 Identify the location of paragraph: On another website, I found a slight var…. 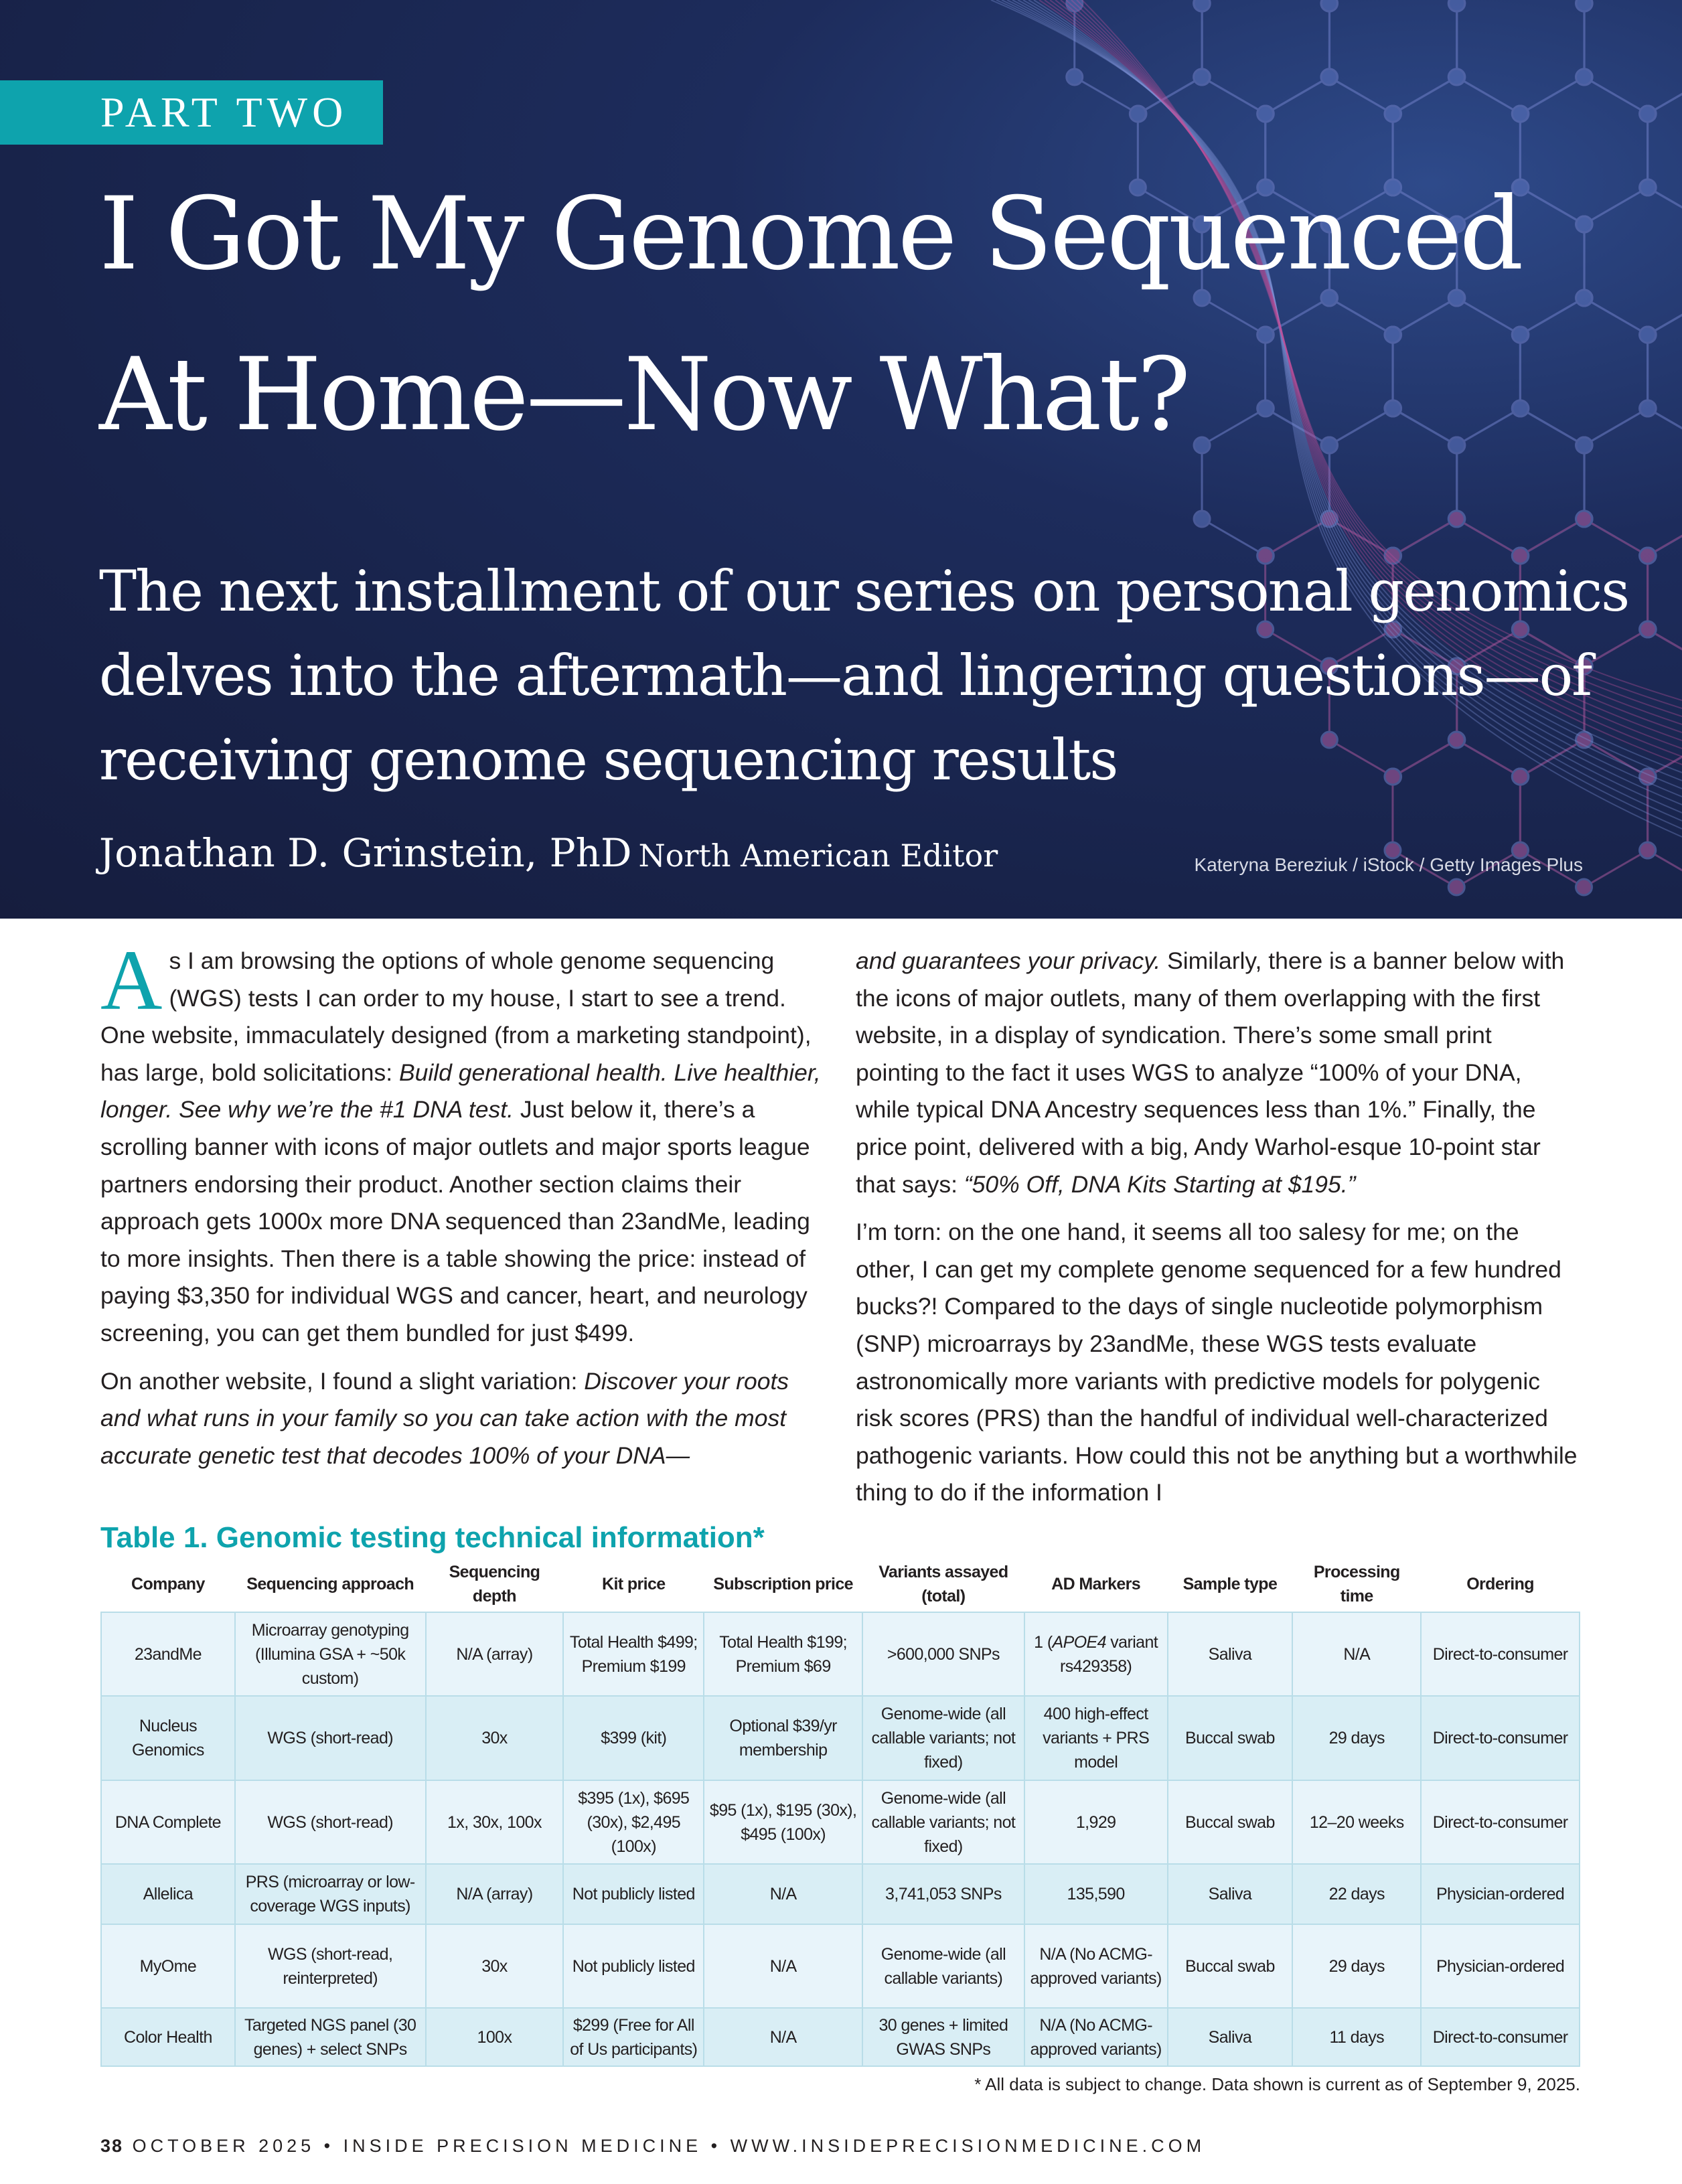
(462, 1419).